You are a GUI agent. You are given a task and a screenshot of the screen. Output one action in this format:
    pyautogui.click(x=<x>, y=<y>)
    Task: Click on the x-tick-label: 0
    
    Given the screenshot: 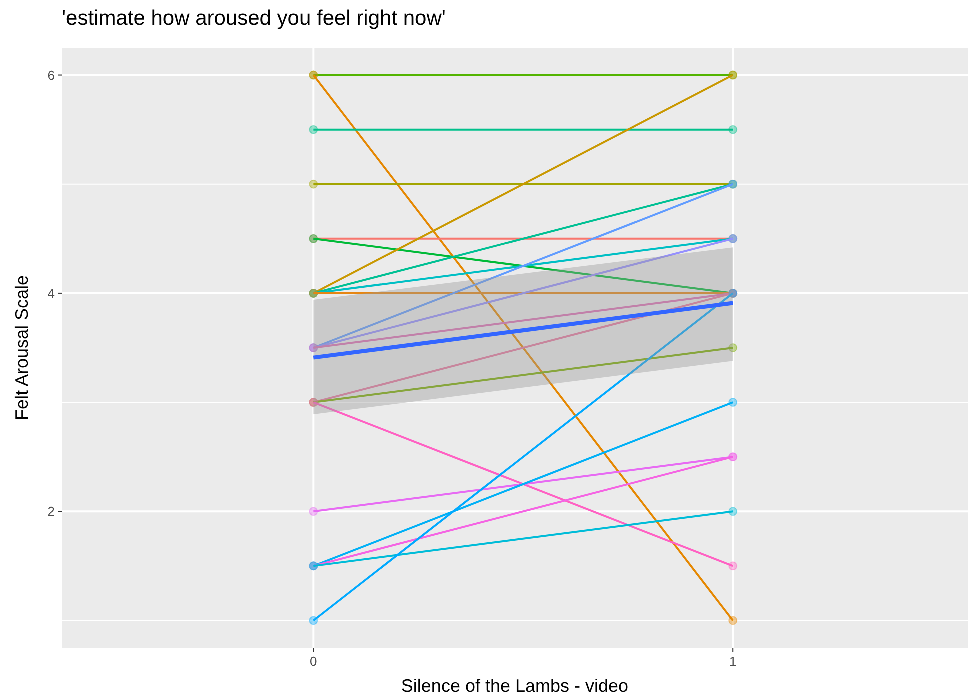 What is the action you would take?
    pyautogui.click(x=314, y=661)
    